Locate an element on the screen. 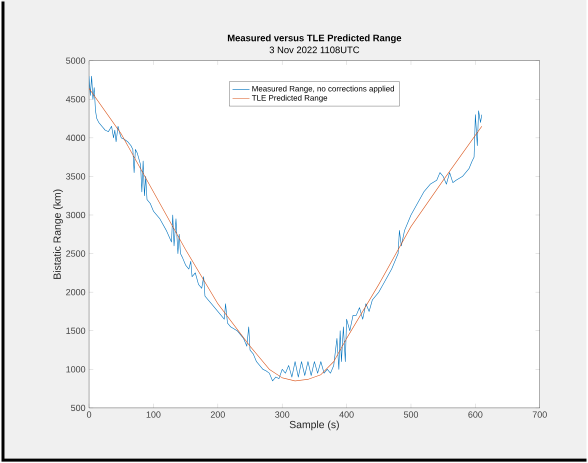 This screenshot has width=588, height=463. x-tick-label: 500 is located at coordinates (411, 414).